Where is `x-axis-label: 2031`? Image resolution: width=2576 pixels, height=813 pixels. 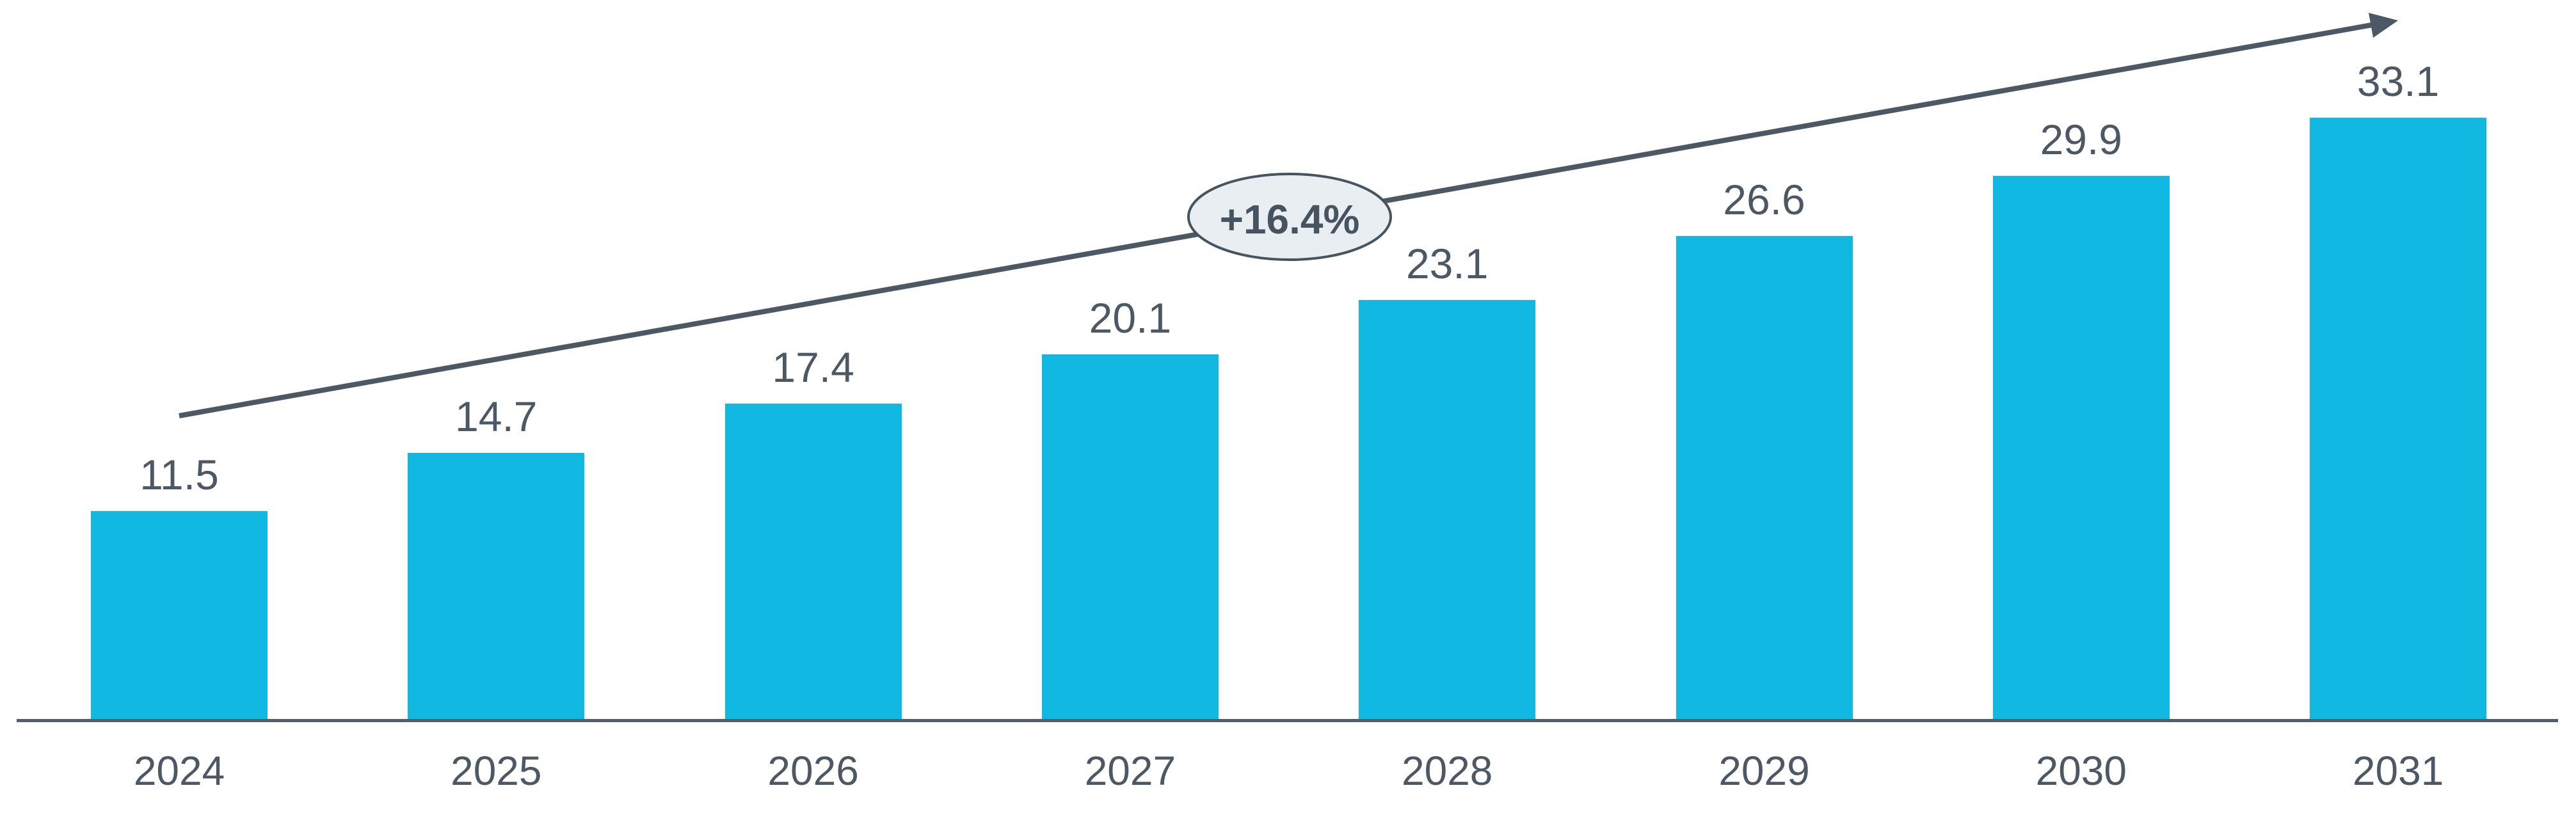
x-axis-label: 2031 is located at coordinates (2398, 771).